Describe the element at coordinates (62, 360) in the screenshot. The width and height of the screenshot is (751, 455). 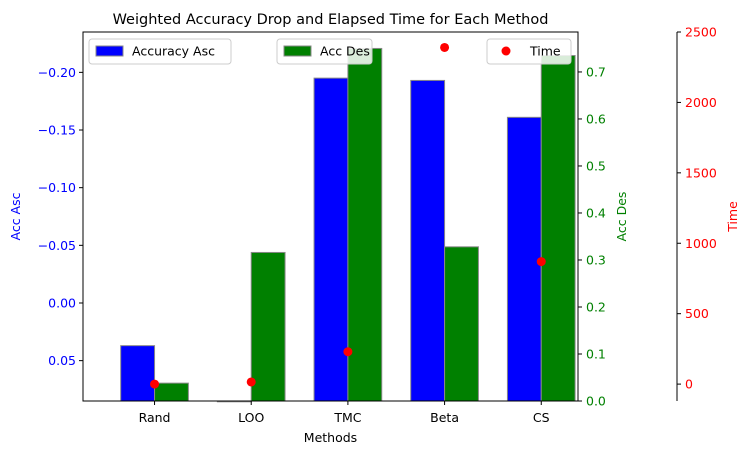
I see `left-tick-label: 0.05` at that location.